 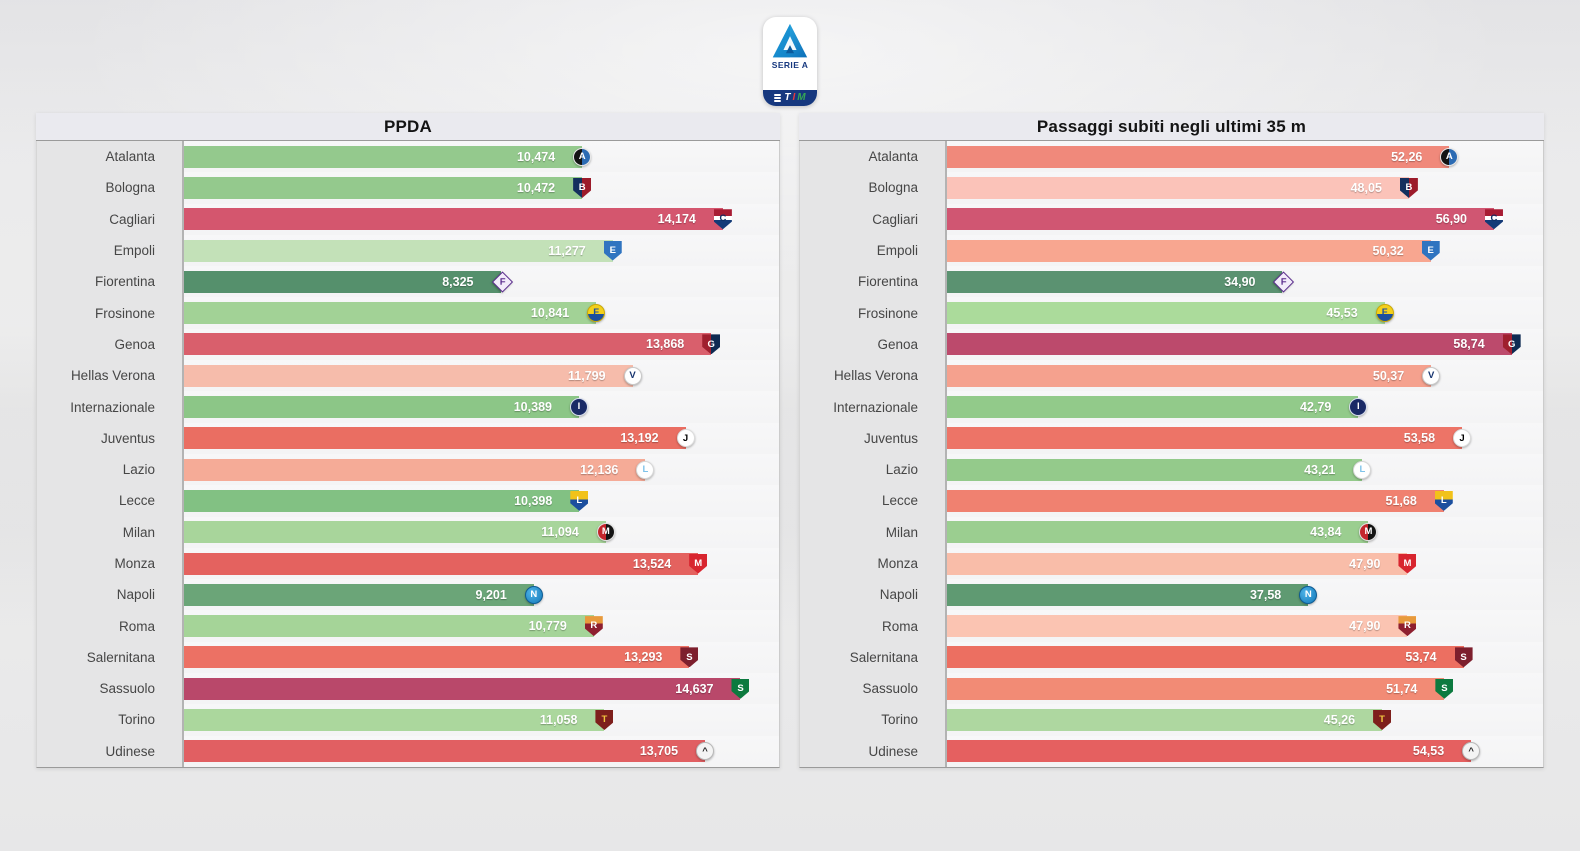 I want to click on value-bar: 13,293 S, so click(x=441, y=657).